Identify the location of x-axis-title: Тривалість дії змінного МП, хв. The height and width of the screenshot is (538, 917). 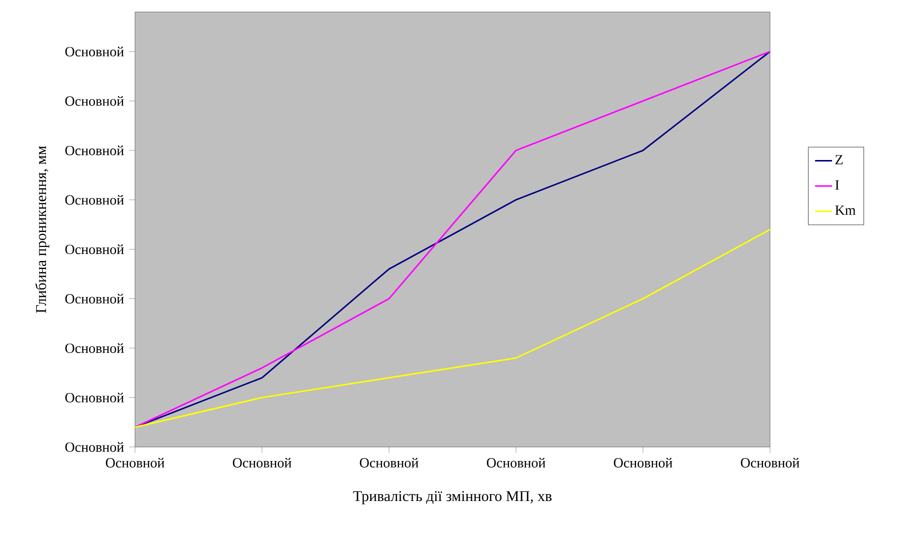
(452, 497).